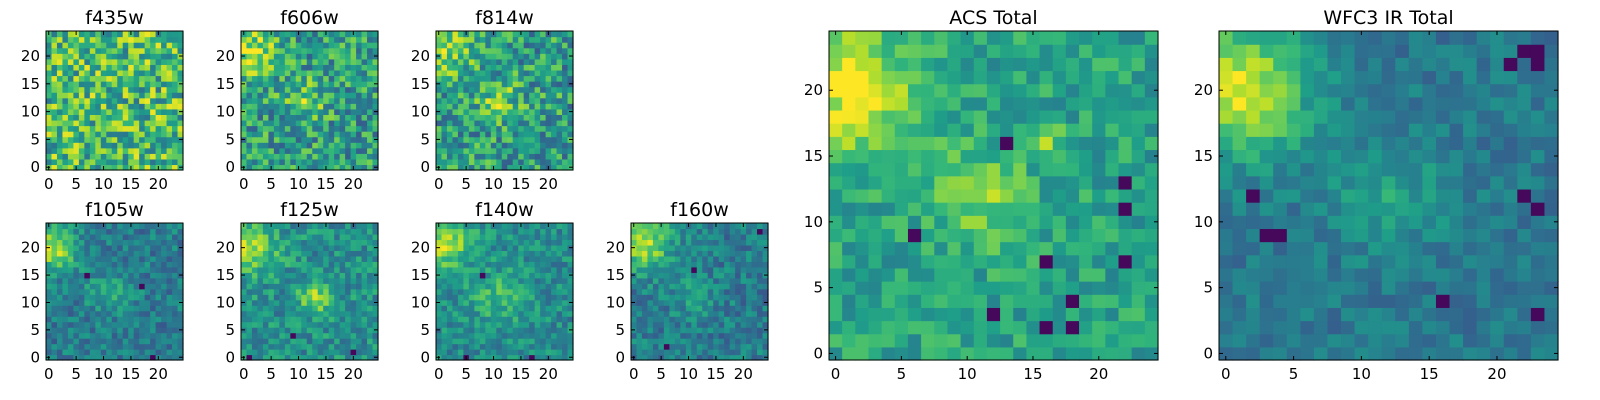  Describe the element at coordinates (420, 275) in the screenshot. I see `y-tick-label: 15` at that location.